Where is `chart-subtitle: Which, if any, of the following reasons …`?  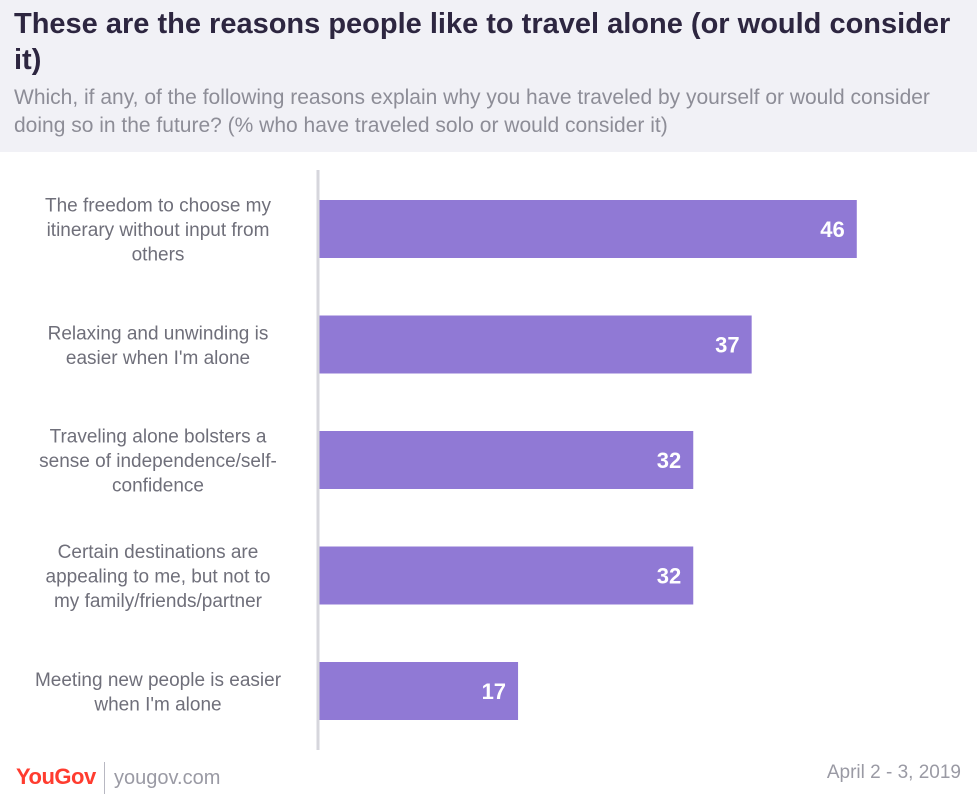
chart-subtitle: Which, if any, of the following reasons … is located at coordinates (472, 111).